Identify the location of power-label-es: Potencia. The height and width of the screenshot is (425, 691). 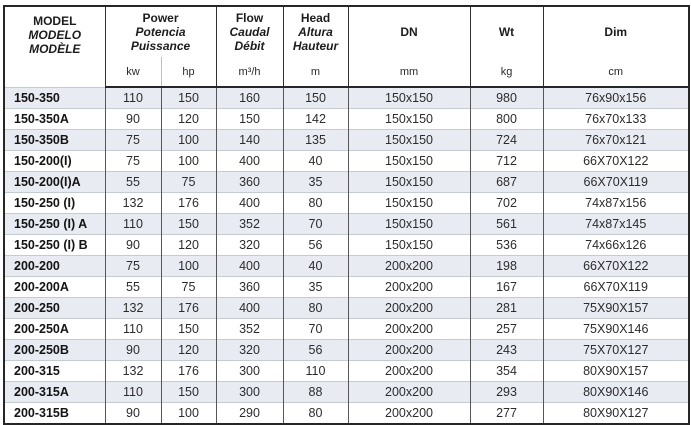
(160, 32).